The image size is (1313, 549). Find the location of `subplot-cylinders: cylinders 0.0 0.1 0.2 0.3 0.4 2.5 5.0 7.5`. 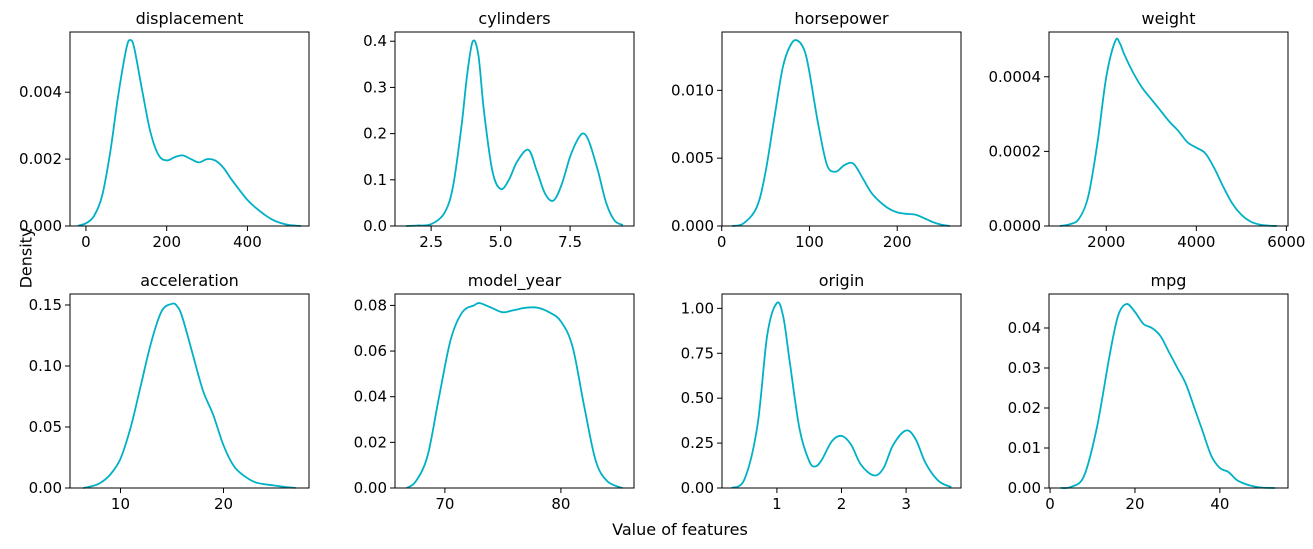

subplot-cylinders: cylinders 0.0 0.1 0.2 0.3 0.4 2.5 5.0 7.5 is located at coordinates (499, 130).